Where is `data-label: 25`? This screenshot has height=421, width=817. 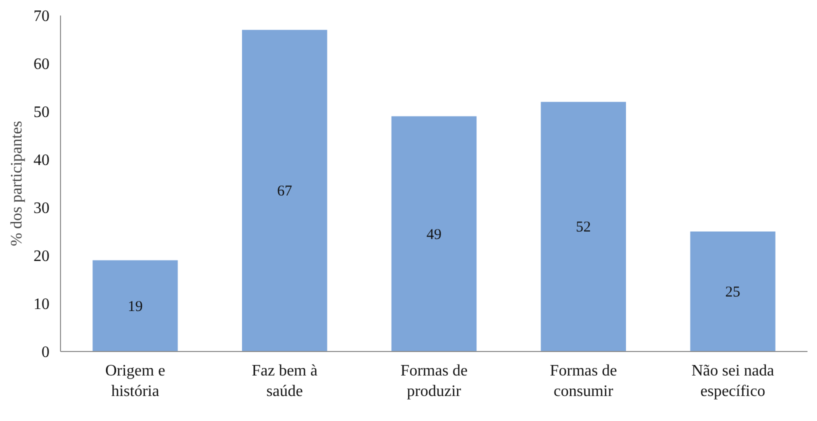 data-label: 25 is located at coordinates (732, 292).